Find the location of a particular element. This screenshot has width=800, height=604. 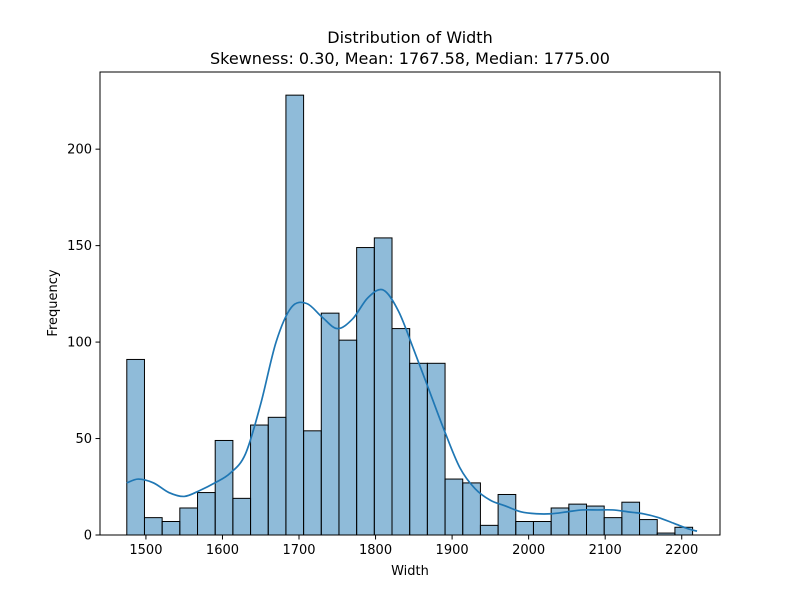

x-tick-label: 2200 is located at coordinates (681, 550).